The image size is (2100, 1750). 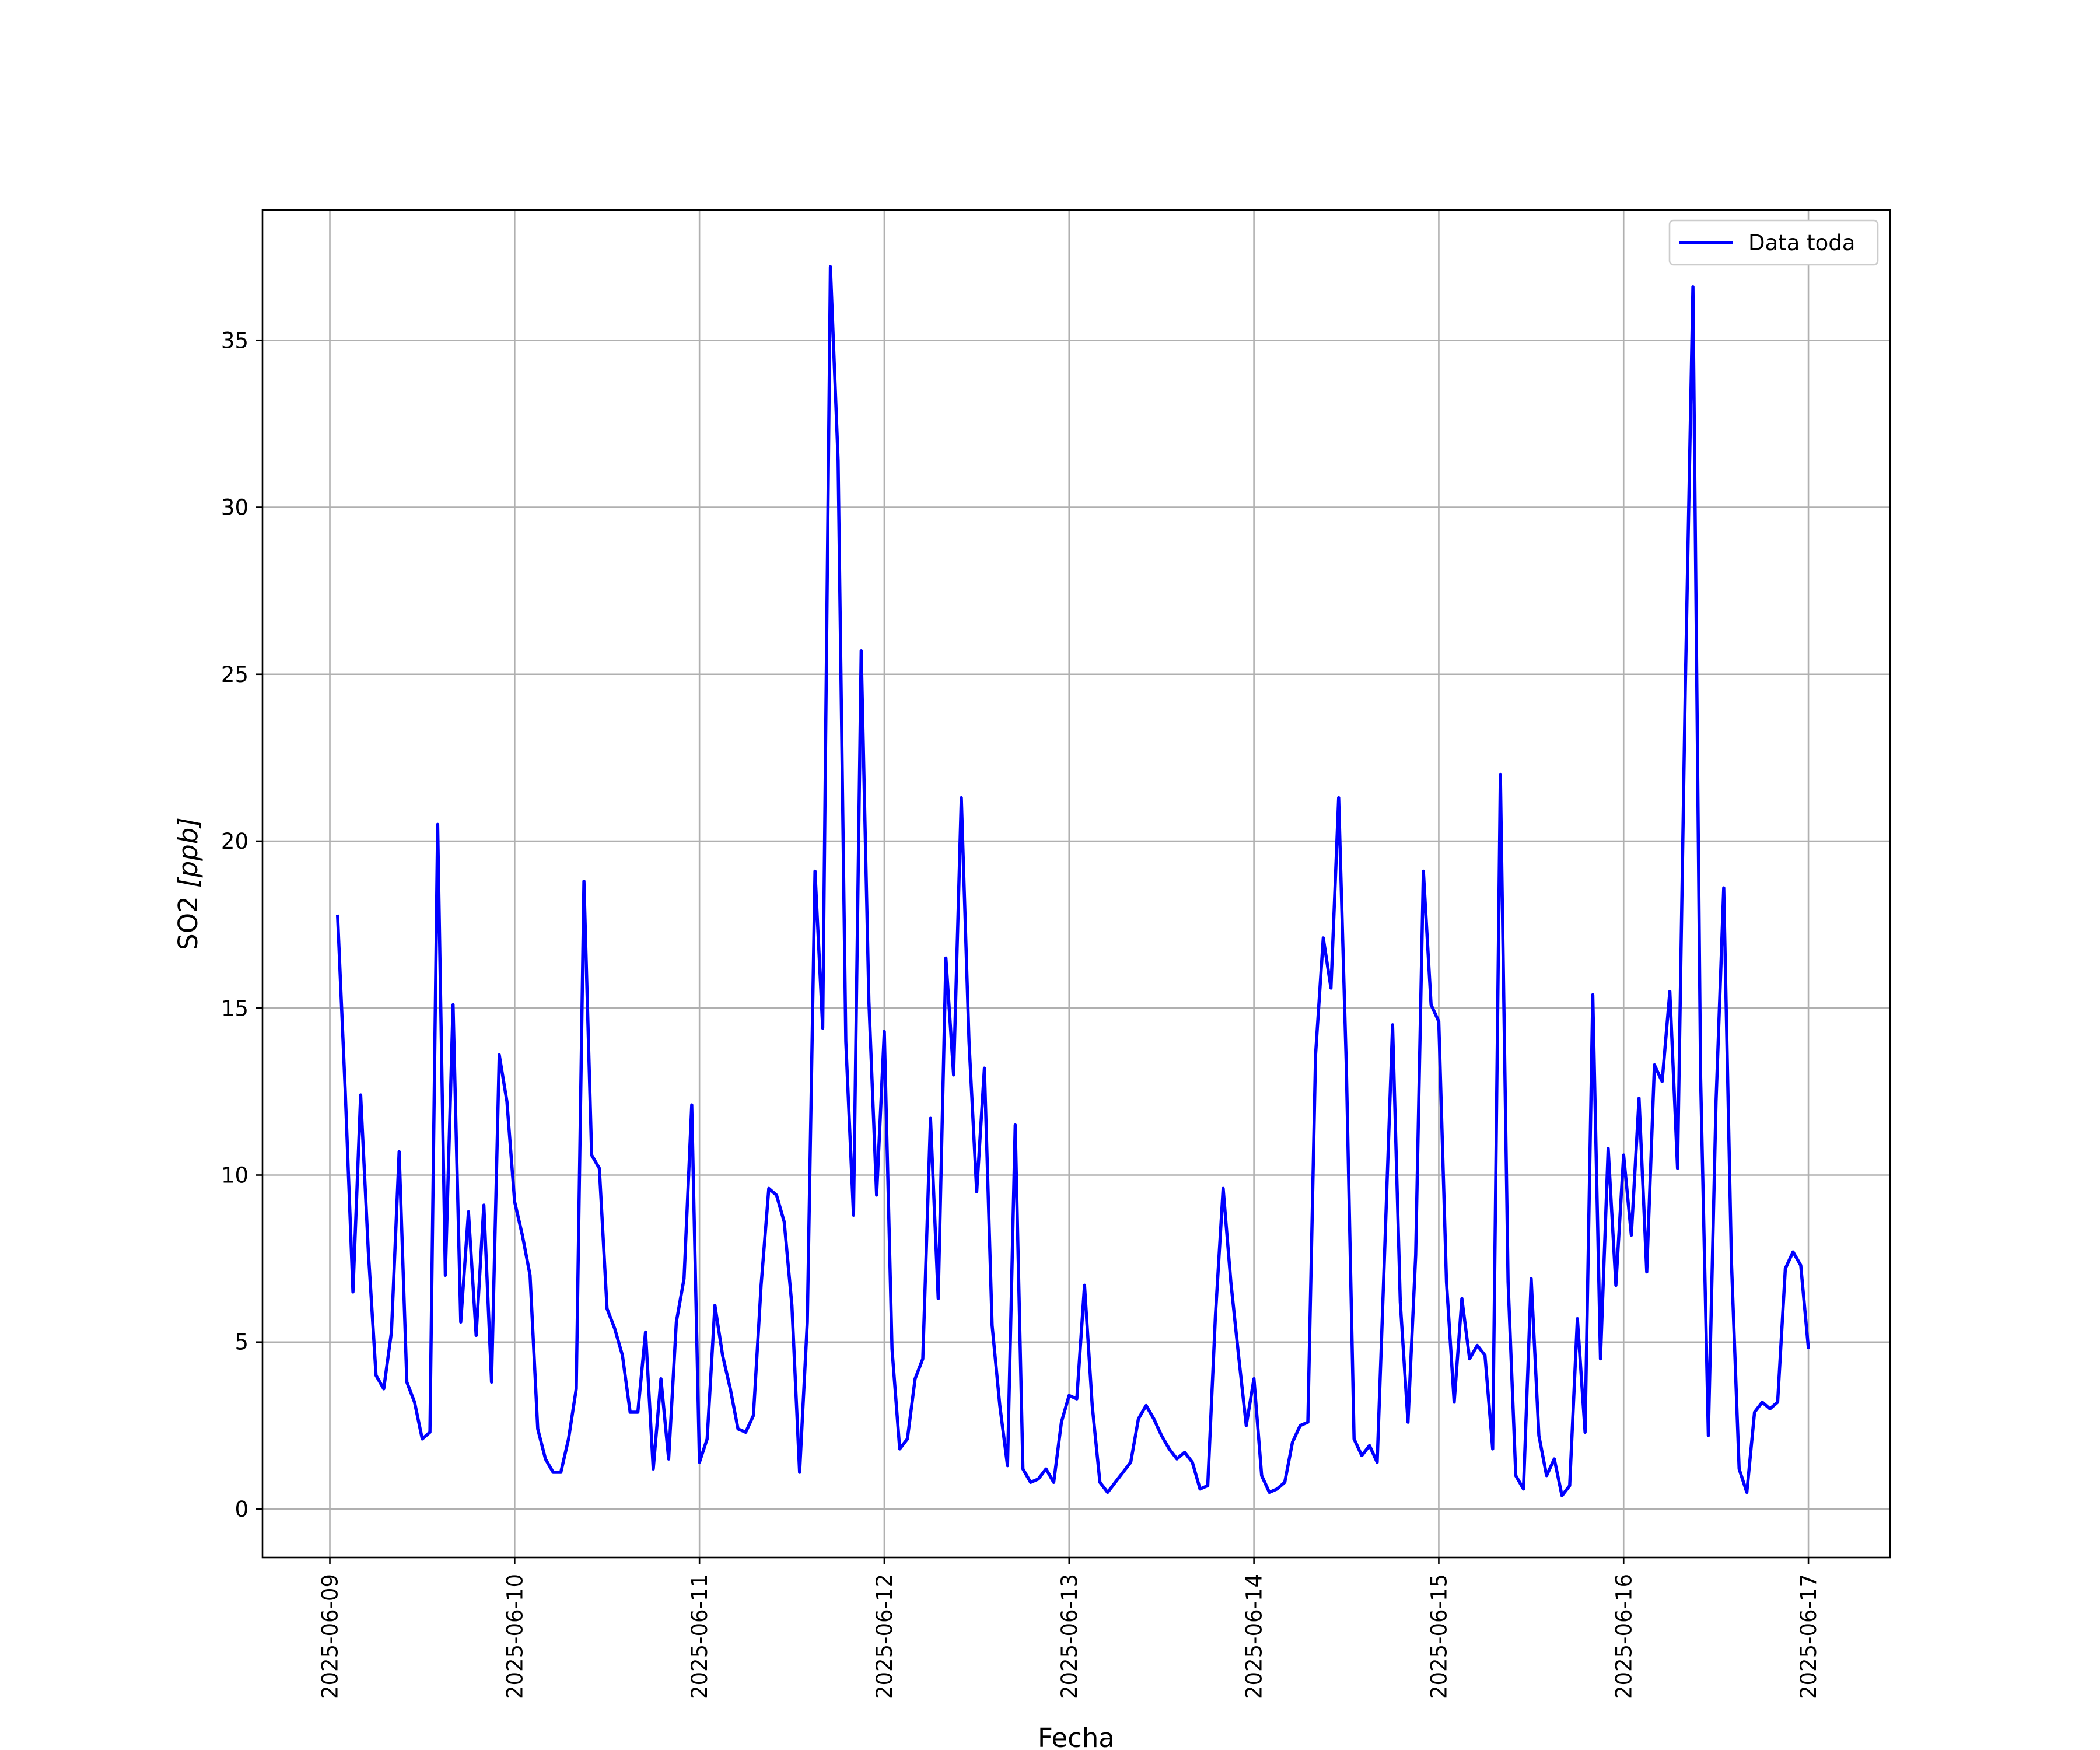 I want to click on x-tick-label: 2025-06-16, so click(x=1623, y=1636).